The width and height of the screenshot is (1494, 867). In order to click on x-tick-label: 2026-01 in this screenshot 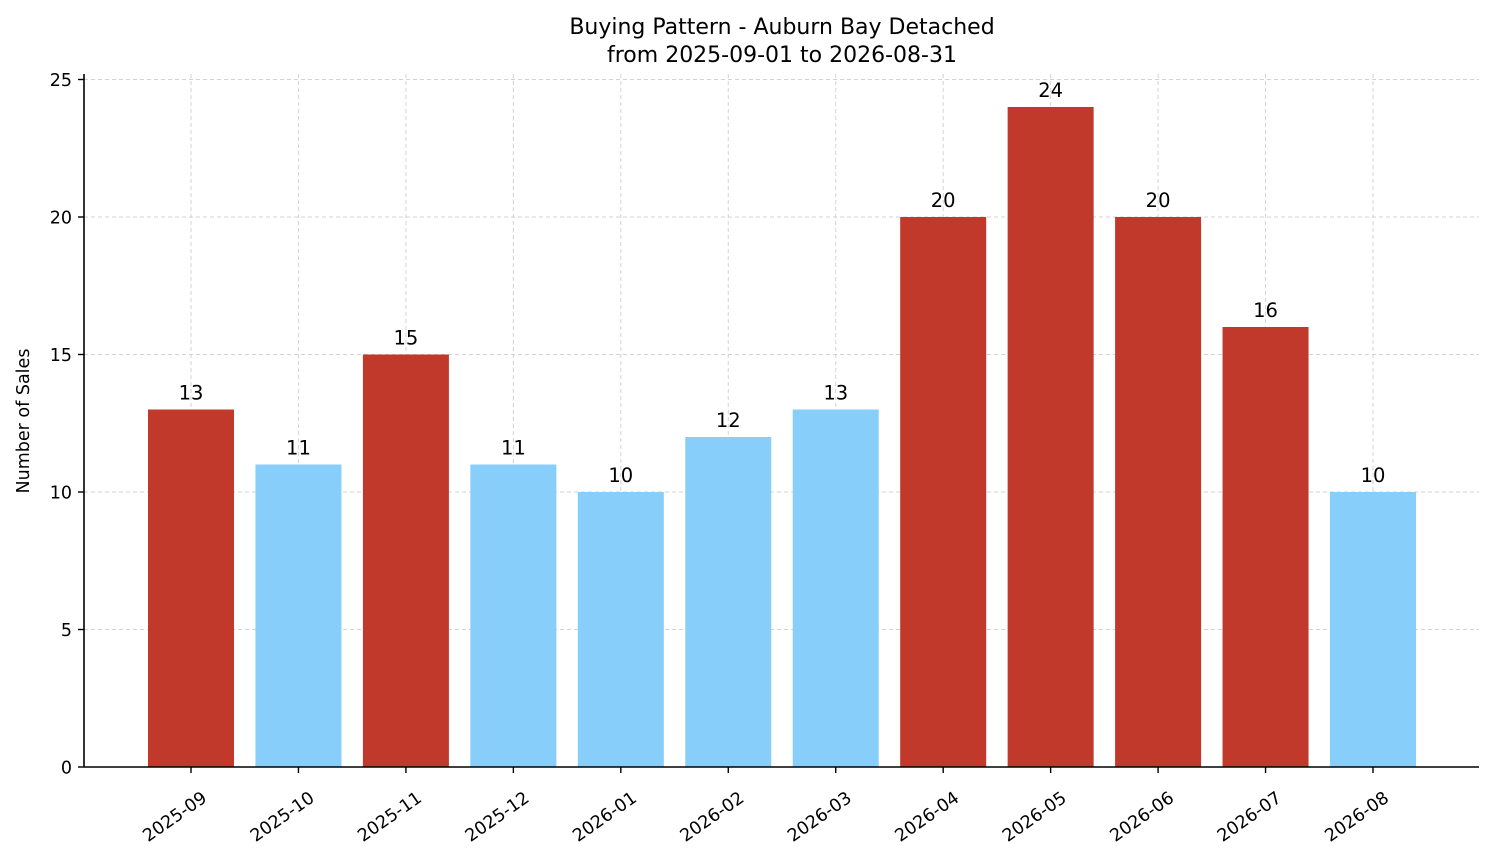, I will do `click(604, 817)`.